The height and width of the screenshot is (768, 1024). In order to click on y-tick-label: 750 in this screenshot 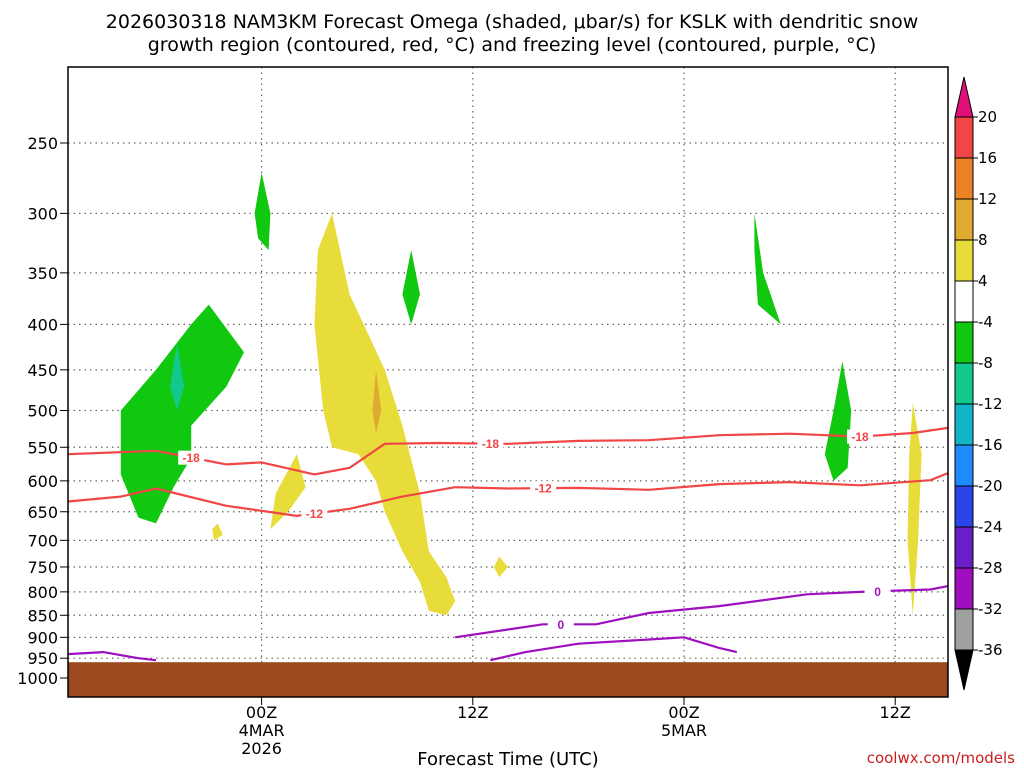, I will do `click(42, 567)`.